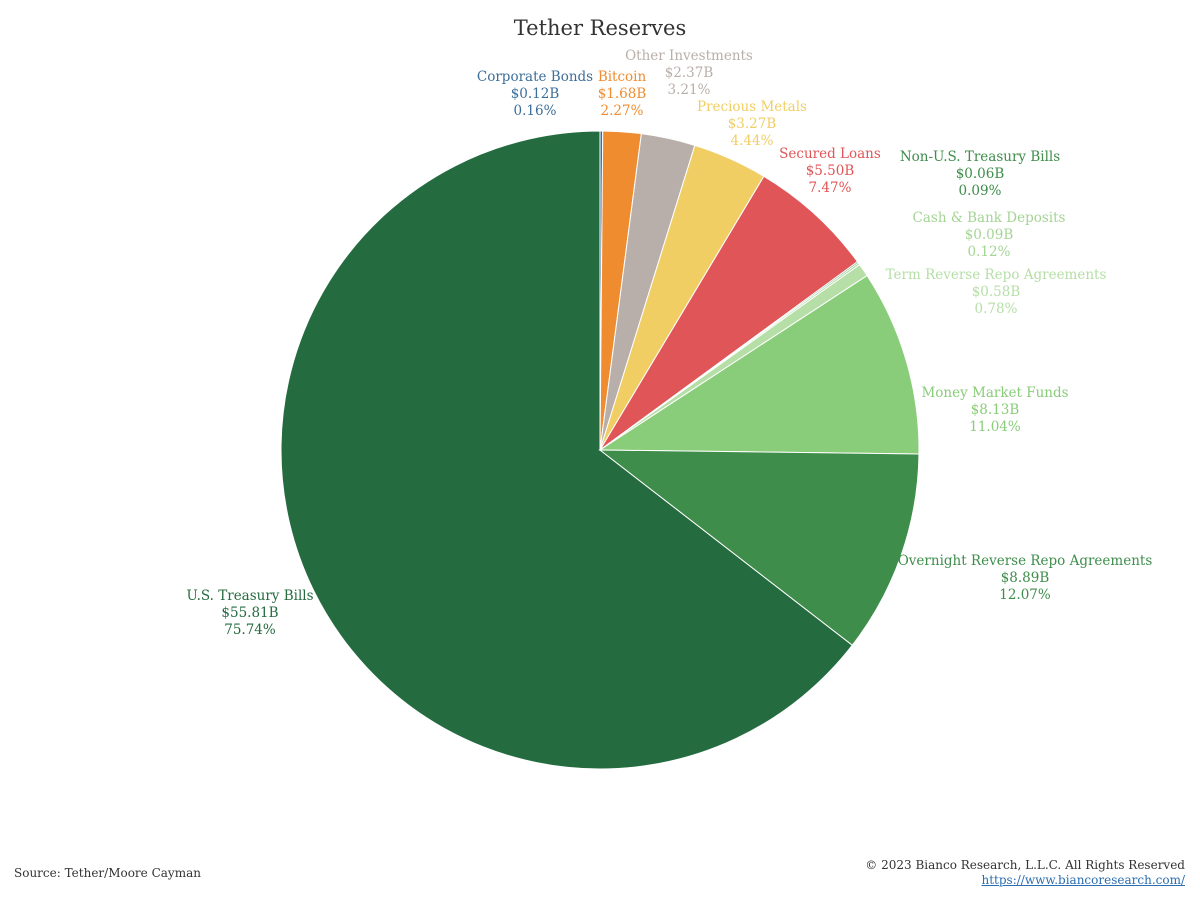 The image size is (1200, 900). Describe the element at coordinates (600, 28) in the screenshot. I see `chart-title: Tether Reserves` at that location.